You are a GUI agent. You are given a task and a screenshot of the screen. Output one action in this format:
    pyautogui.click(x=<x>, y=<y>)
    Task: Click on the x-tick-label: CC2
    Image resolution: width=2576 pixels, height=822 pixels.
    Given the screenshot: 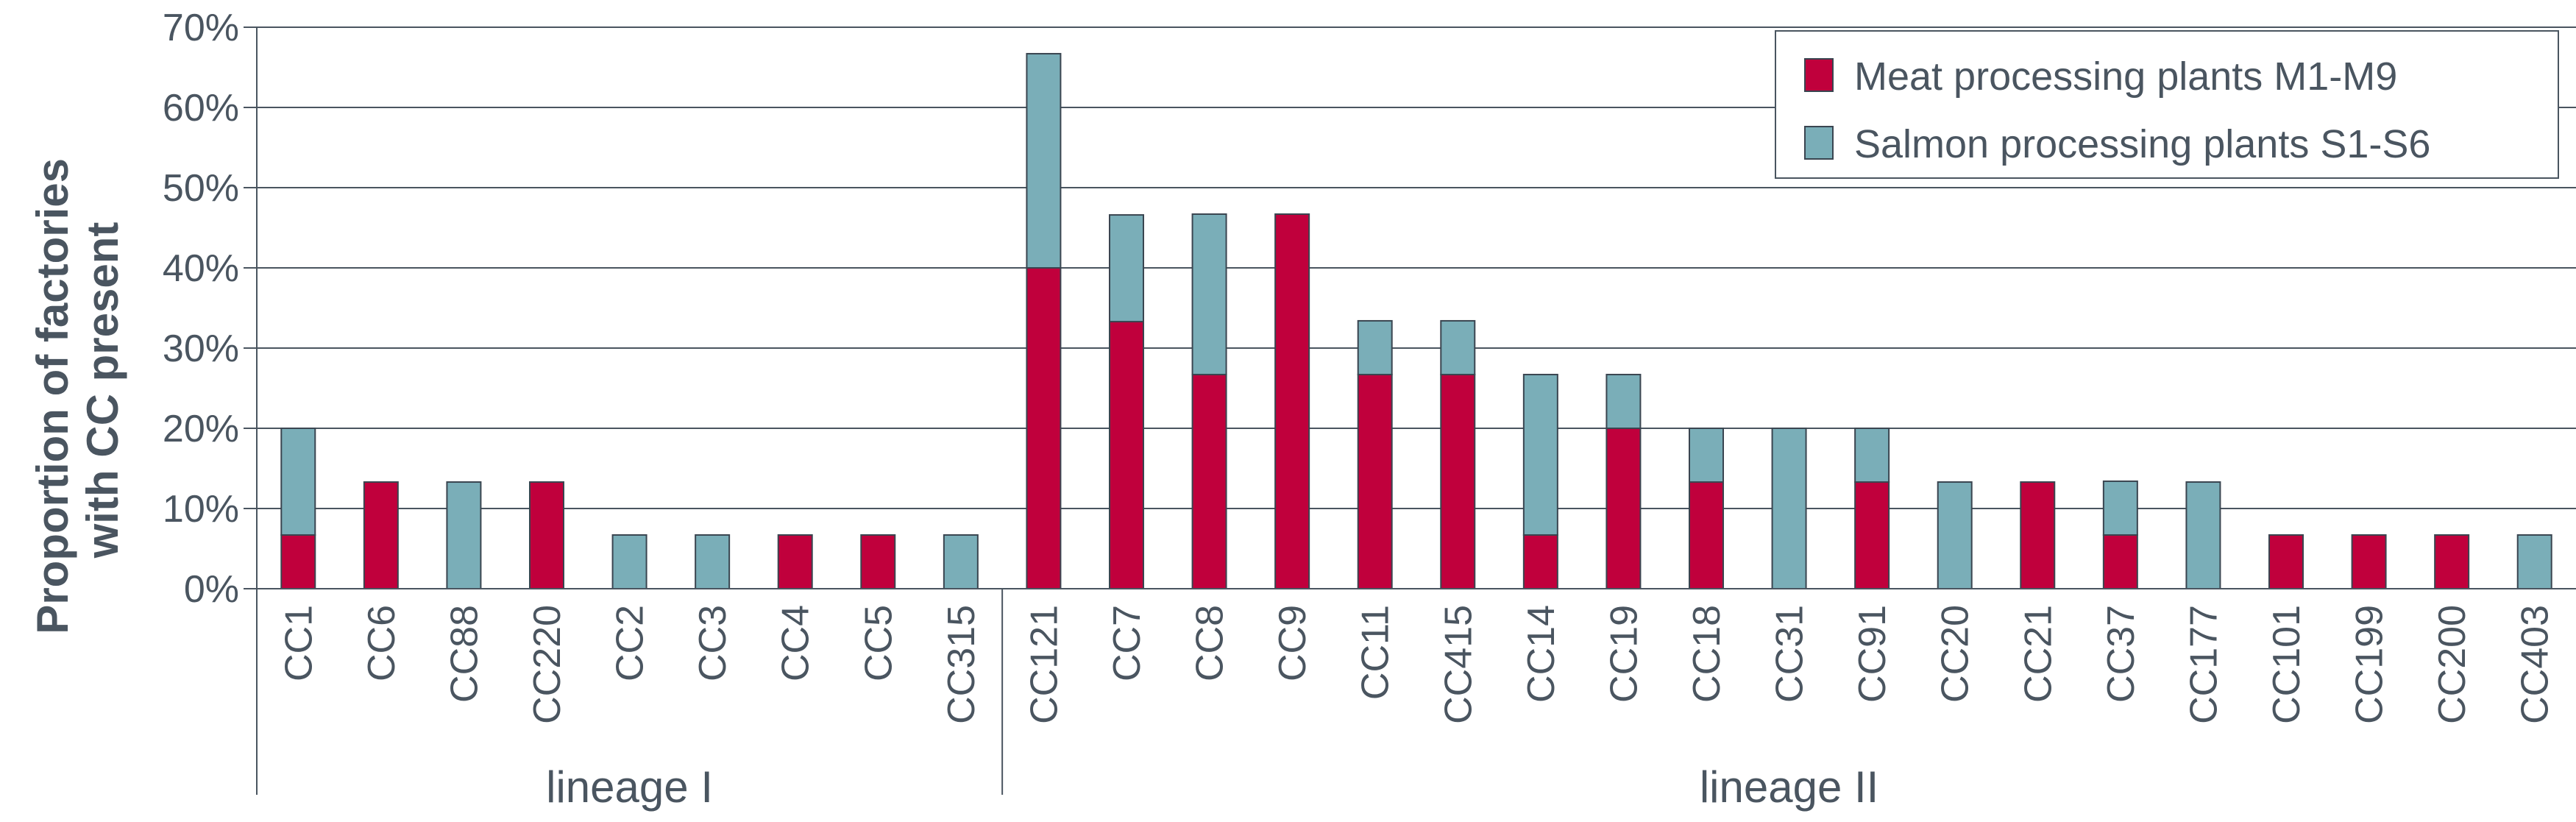 What is the action you would take?
    pyautogui.click(x=630, y=643)
    